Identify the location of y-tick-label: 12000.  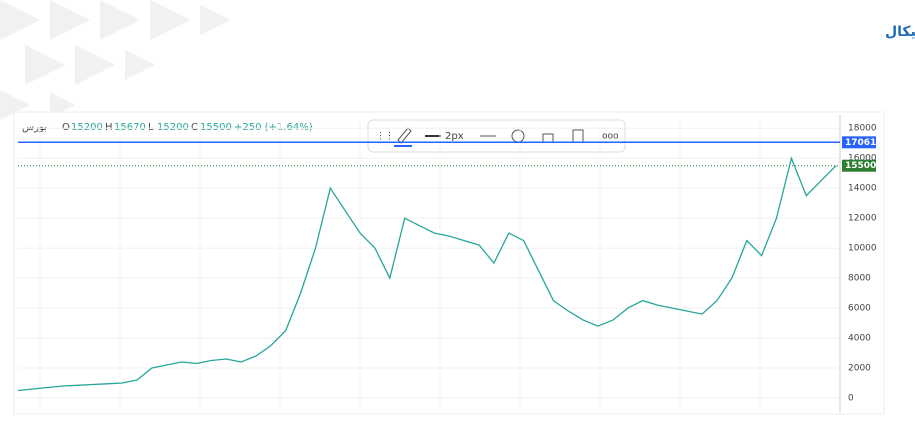
(862, 219).